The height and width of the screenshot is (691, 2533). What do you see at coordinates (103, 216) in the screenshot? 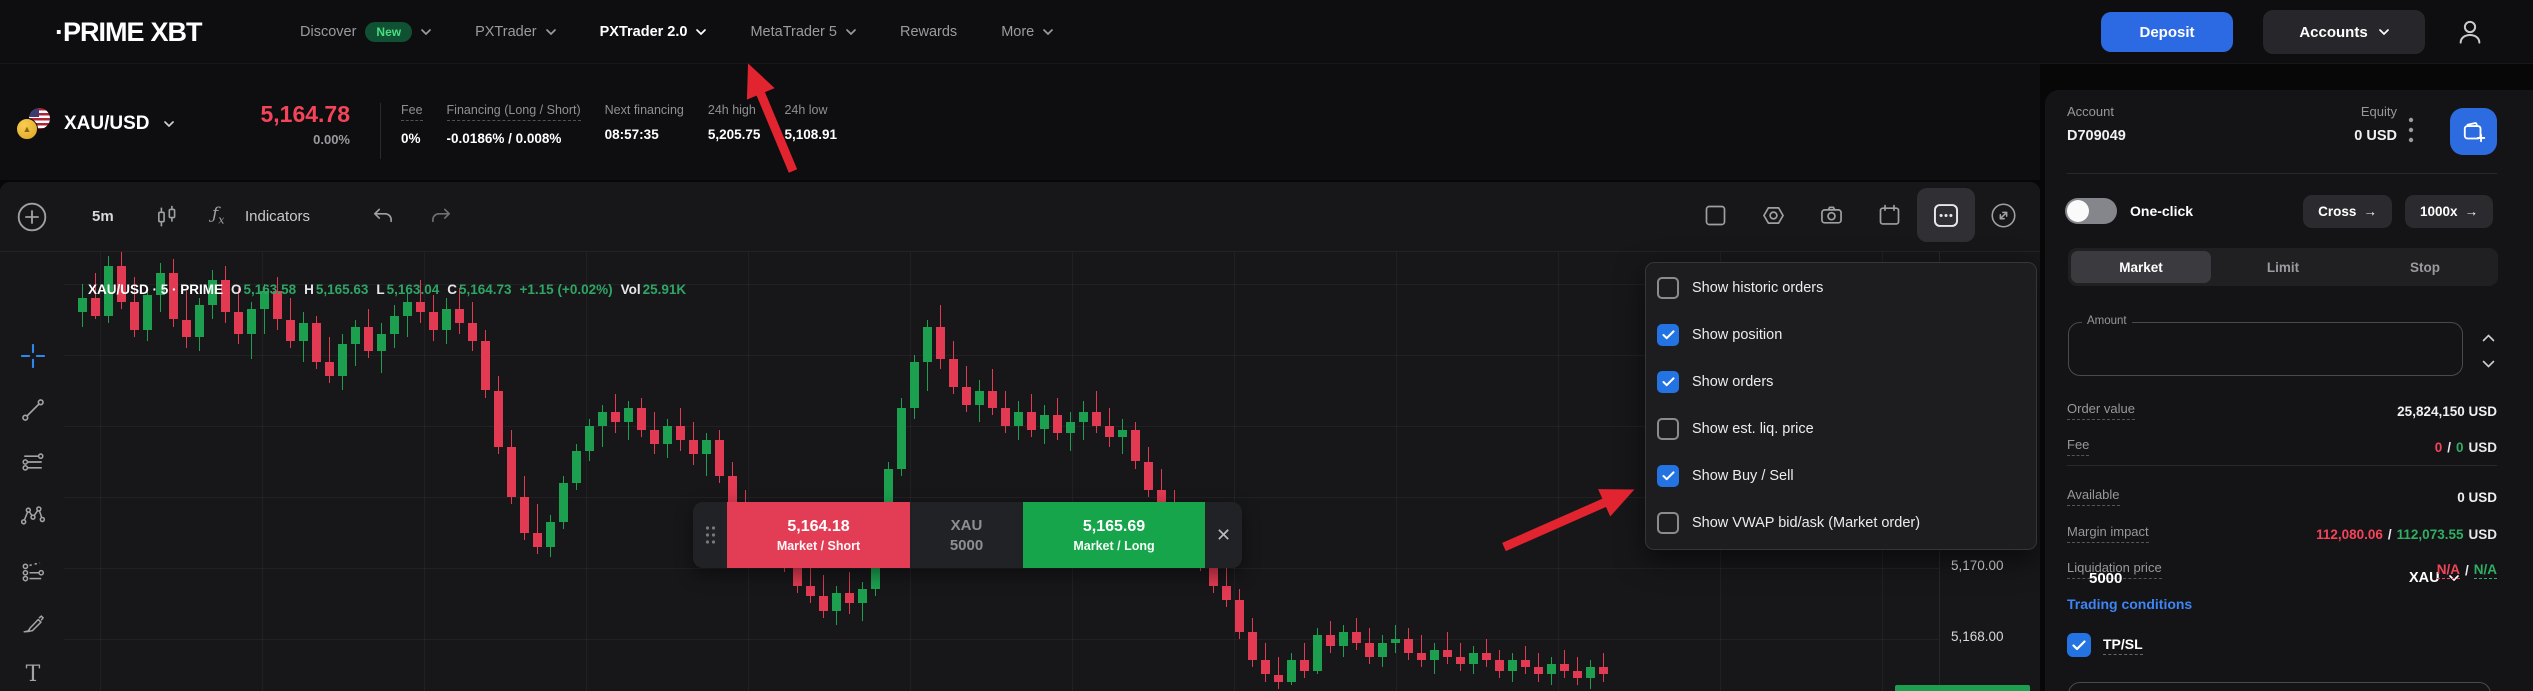
I see `interval-selector: 5m` at bounding box center [103, 216].